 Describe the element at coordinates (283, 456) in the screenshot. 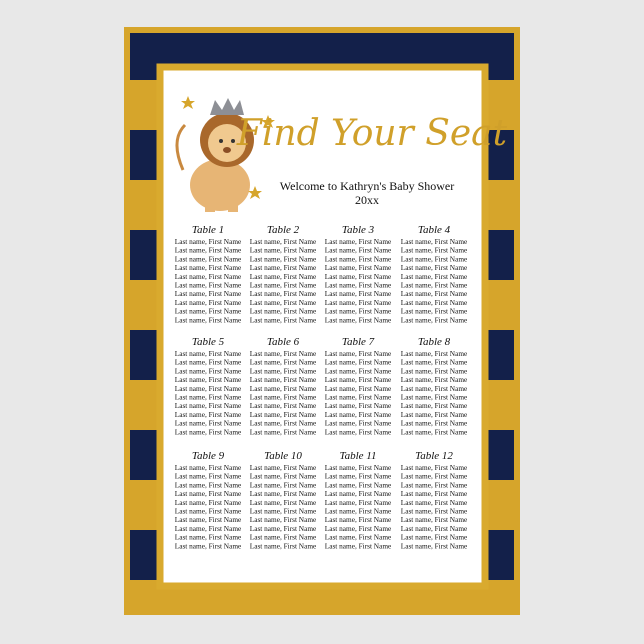

I see `table-name: Table 10` at that location.